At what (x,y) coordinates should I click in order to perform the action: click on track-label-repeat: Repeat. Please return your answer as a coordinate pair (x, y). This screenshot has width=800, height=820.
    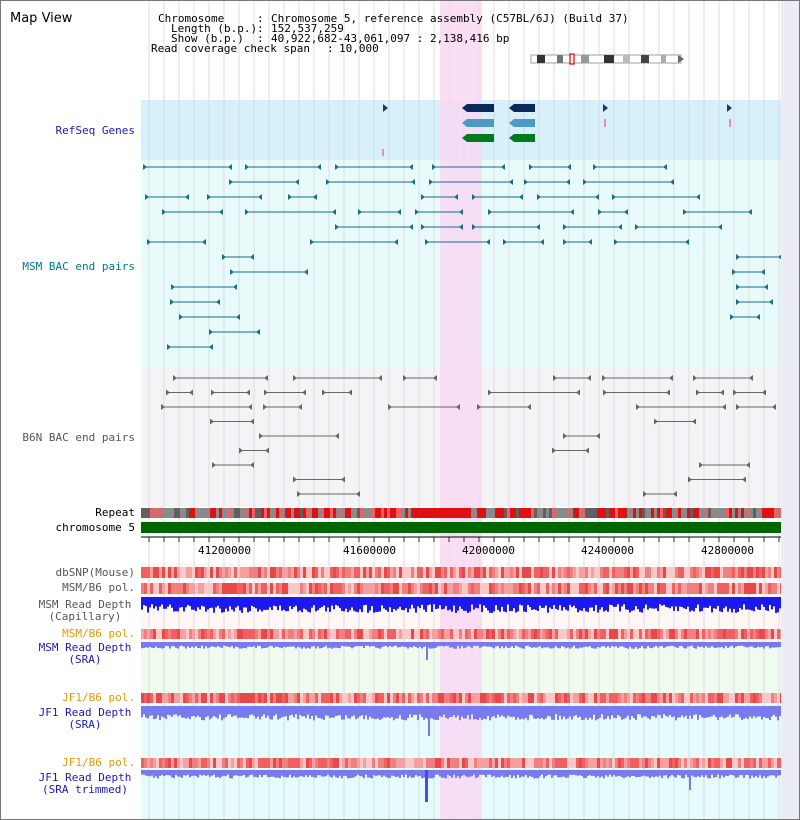
    Looking at the image, I should click on (115, 512).